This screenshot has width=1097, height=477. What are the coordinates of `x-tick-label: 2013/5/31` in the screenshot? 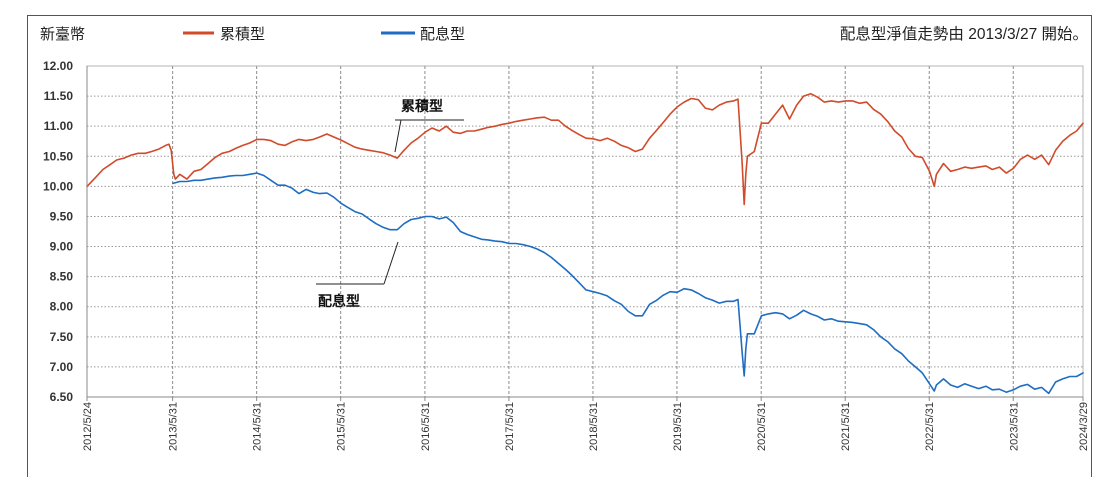 It's located at (174, 426).